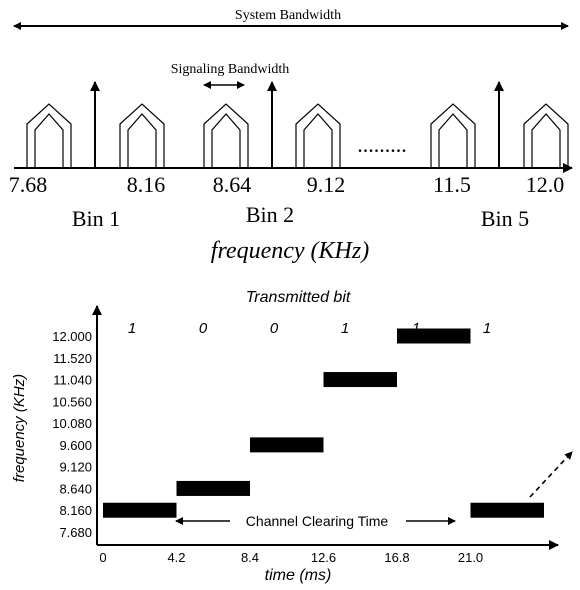 The width and height of the screenshot is (580, 590). Describe the element at coordinates (75, 467) in the screenshot. I see `y-tick-label: 9.120` at that location.